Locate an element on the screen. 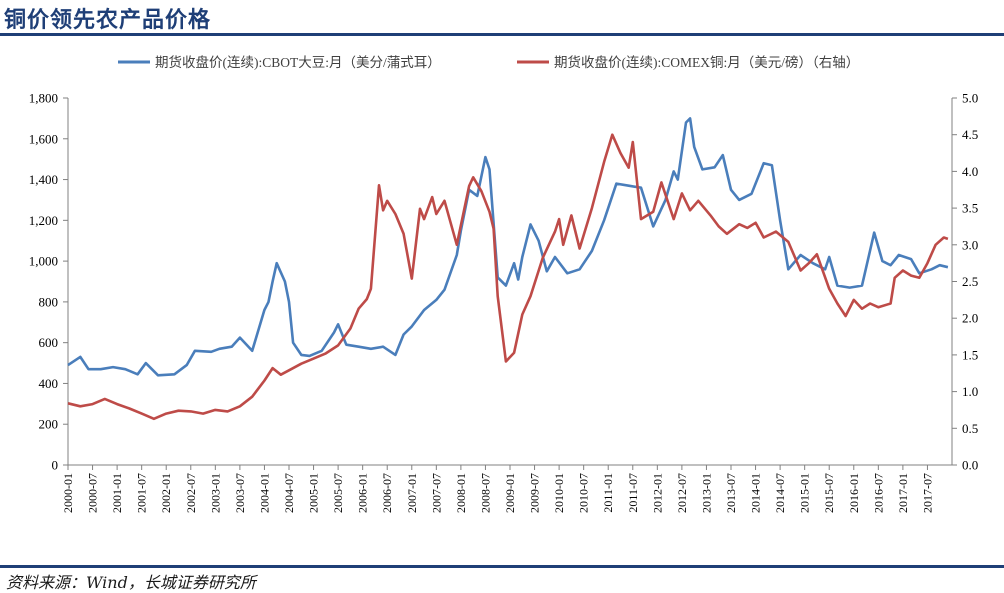  x-tick-label: 2000-01 is located at coordinates (68, 493).